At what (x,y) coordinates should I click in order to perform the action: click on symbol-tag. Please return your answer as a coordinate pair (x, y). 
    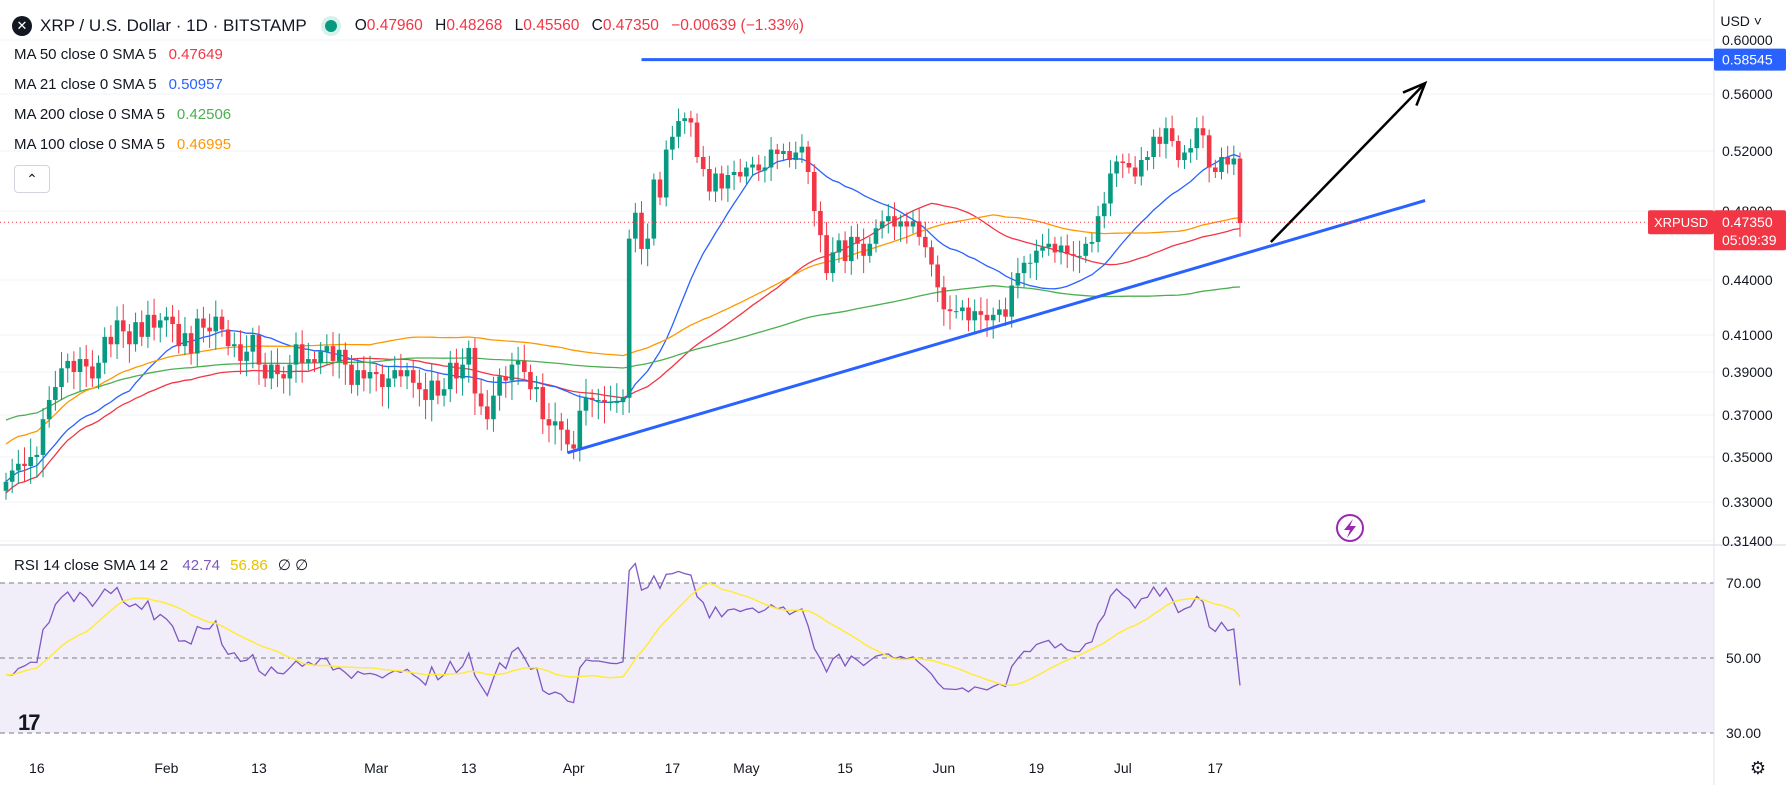
    Looking at the image, I should click on (1681, 222).